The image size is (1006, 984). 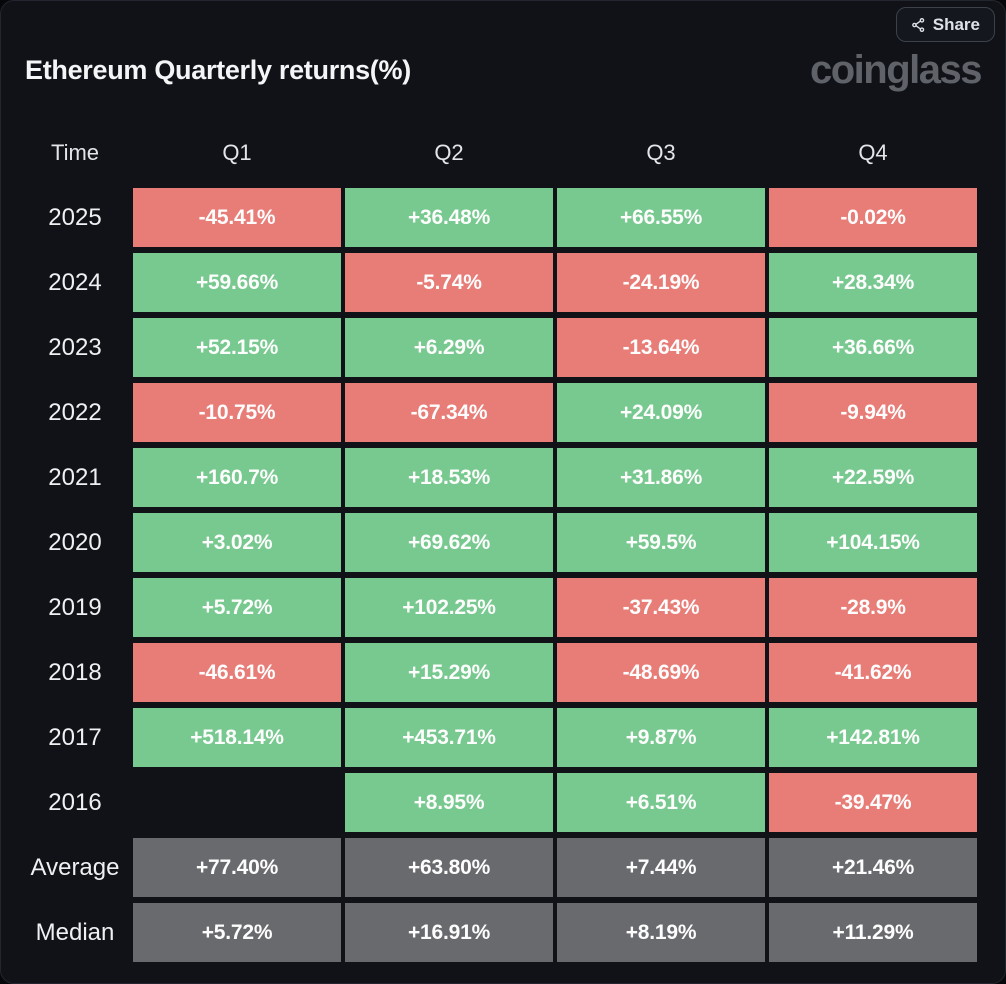 What do you see at coordinates (237, 542) in the screenshot?
I see `return-cell: +3.02%` at bounding box center [237, 542].